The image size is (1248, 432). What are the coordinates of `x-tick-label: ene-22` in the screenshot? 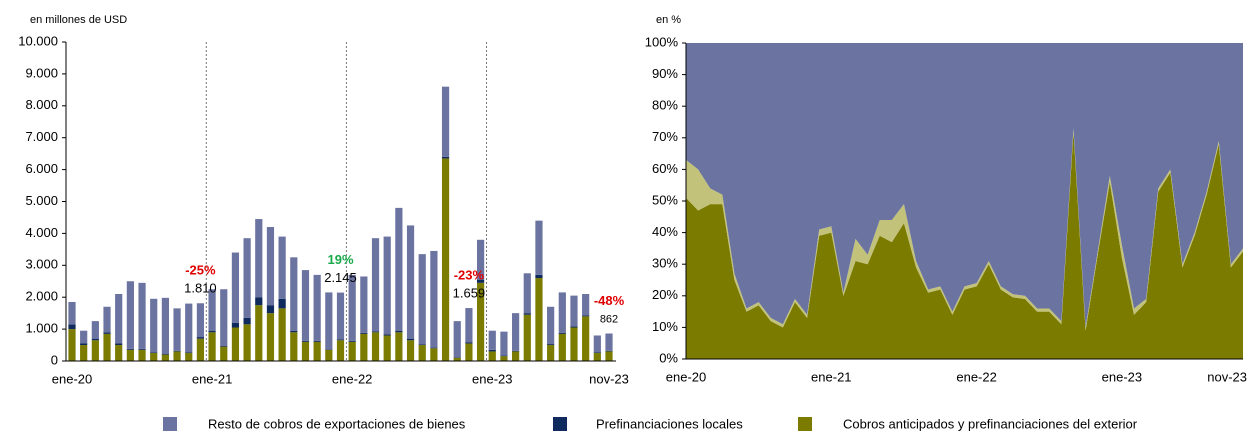 It's located at (976, 376).